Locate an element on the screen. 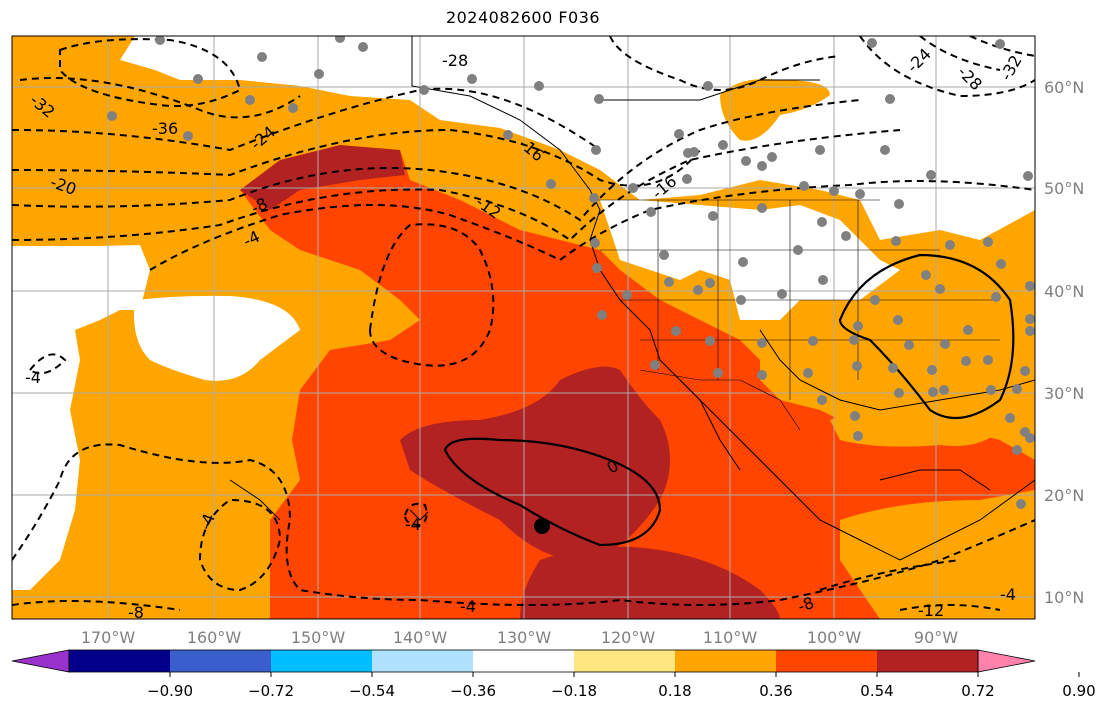 This screenshot has width=1105, height=712. colorbar-tick-label: −0.18 is located at coordinates (574, 691).